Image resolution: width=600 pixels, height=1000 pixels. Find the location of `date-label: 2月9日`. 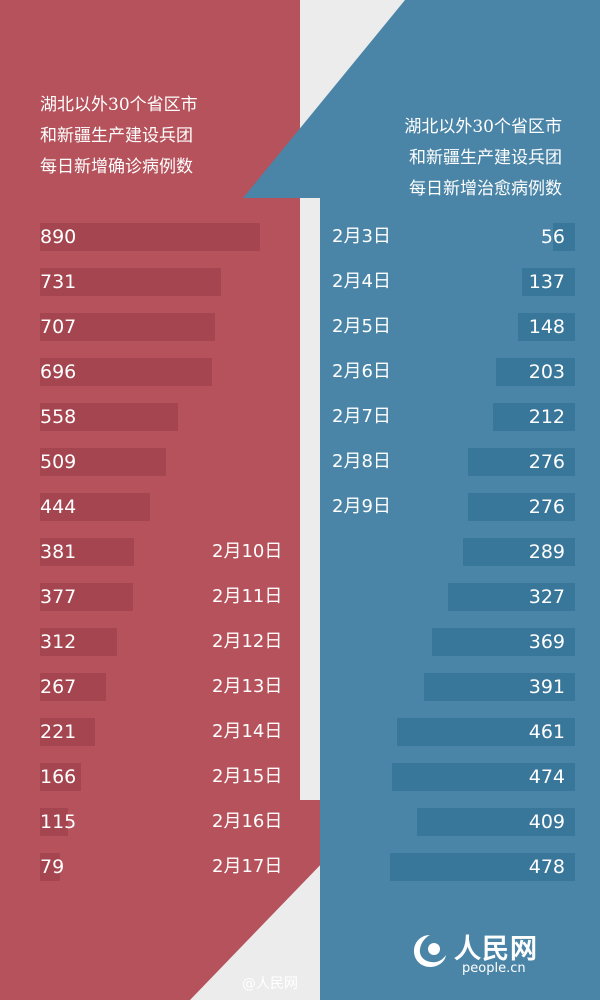

date-label: 2月9日 is located at coordinates (361, 506).